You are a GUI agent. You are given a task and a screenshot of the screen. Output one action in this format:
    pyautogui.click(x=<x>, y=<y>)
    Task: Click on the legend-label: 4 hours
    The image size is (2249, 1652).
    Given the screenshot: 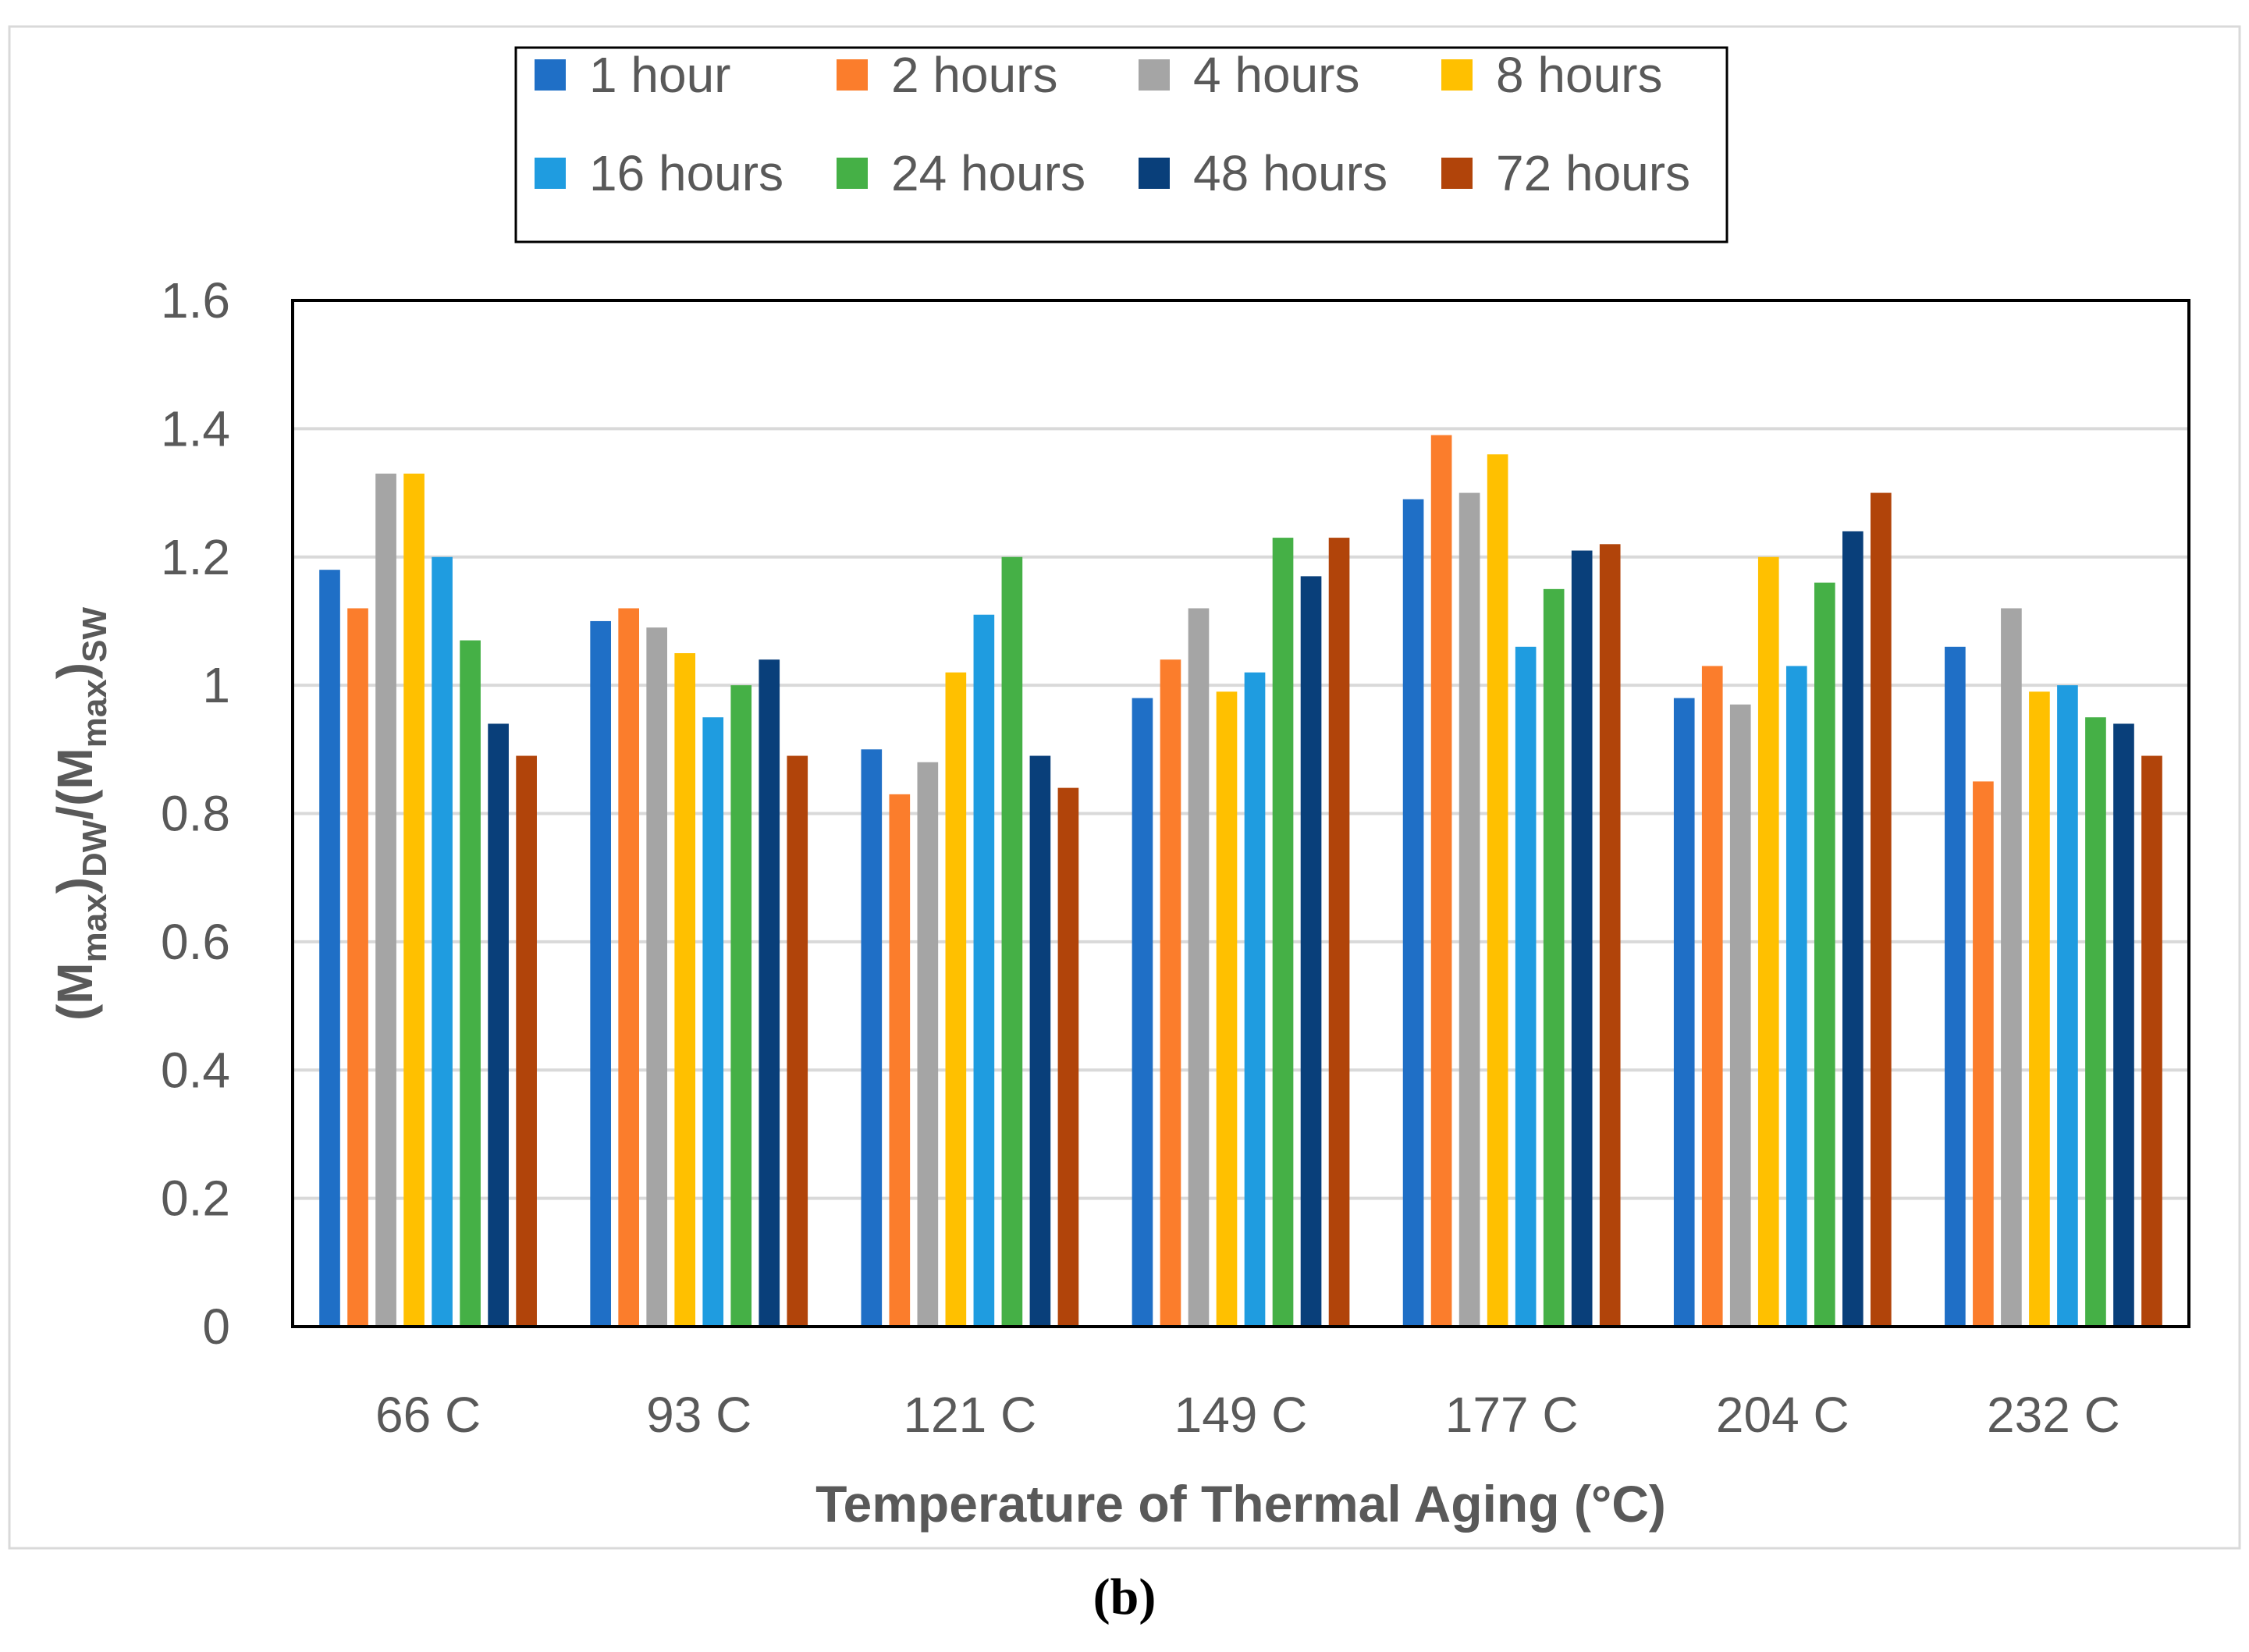 What is the action you would take?
    pyautogui.click(x=1276, y=75)
    